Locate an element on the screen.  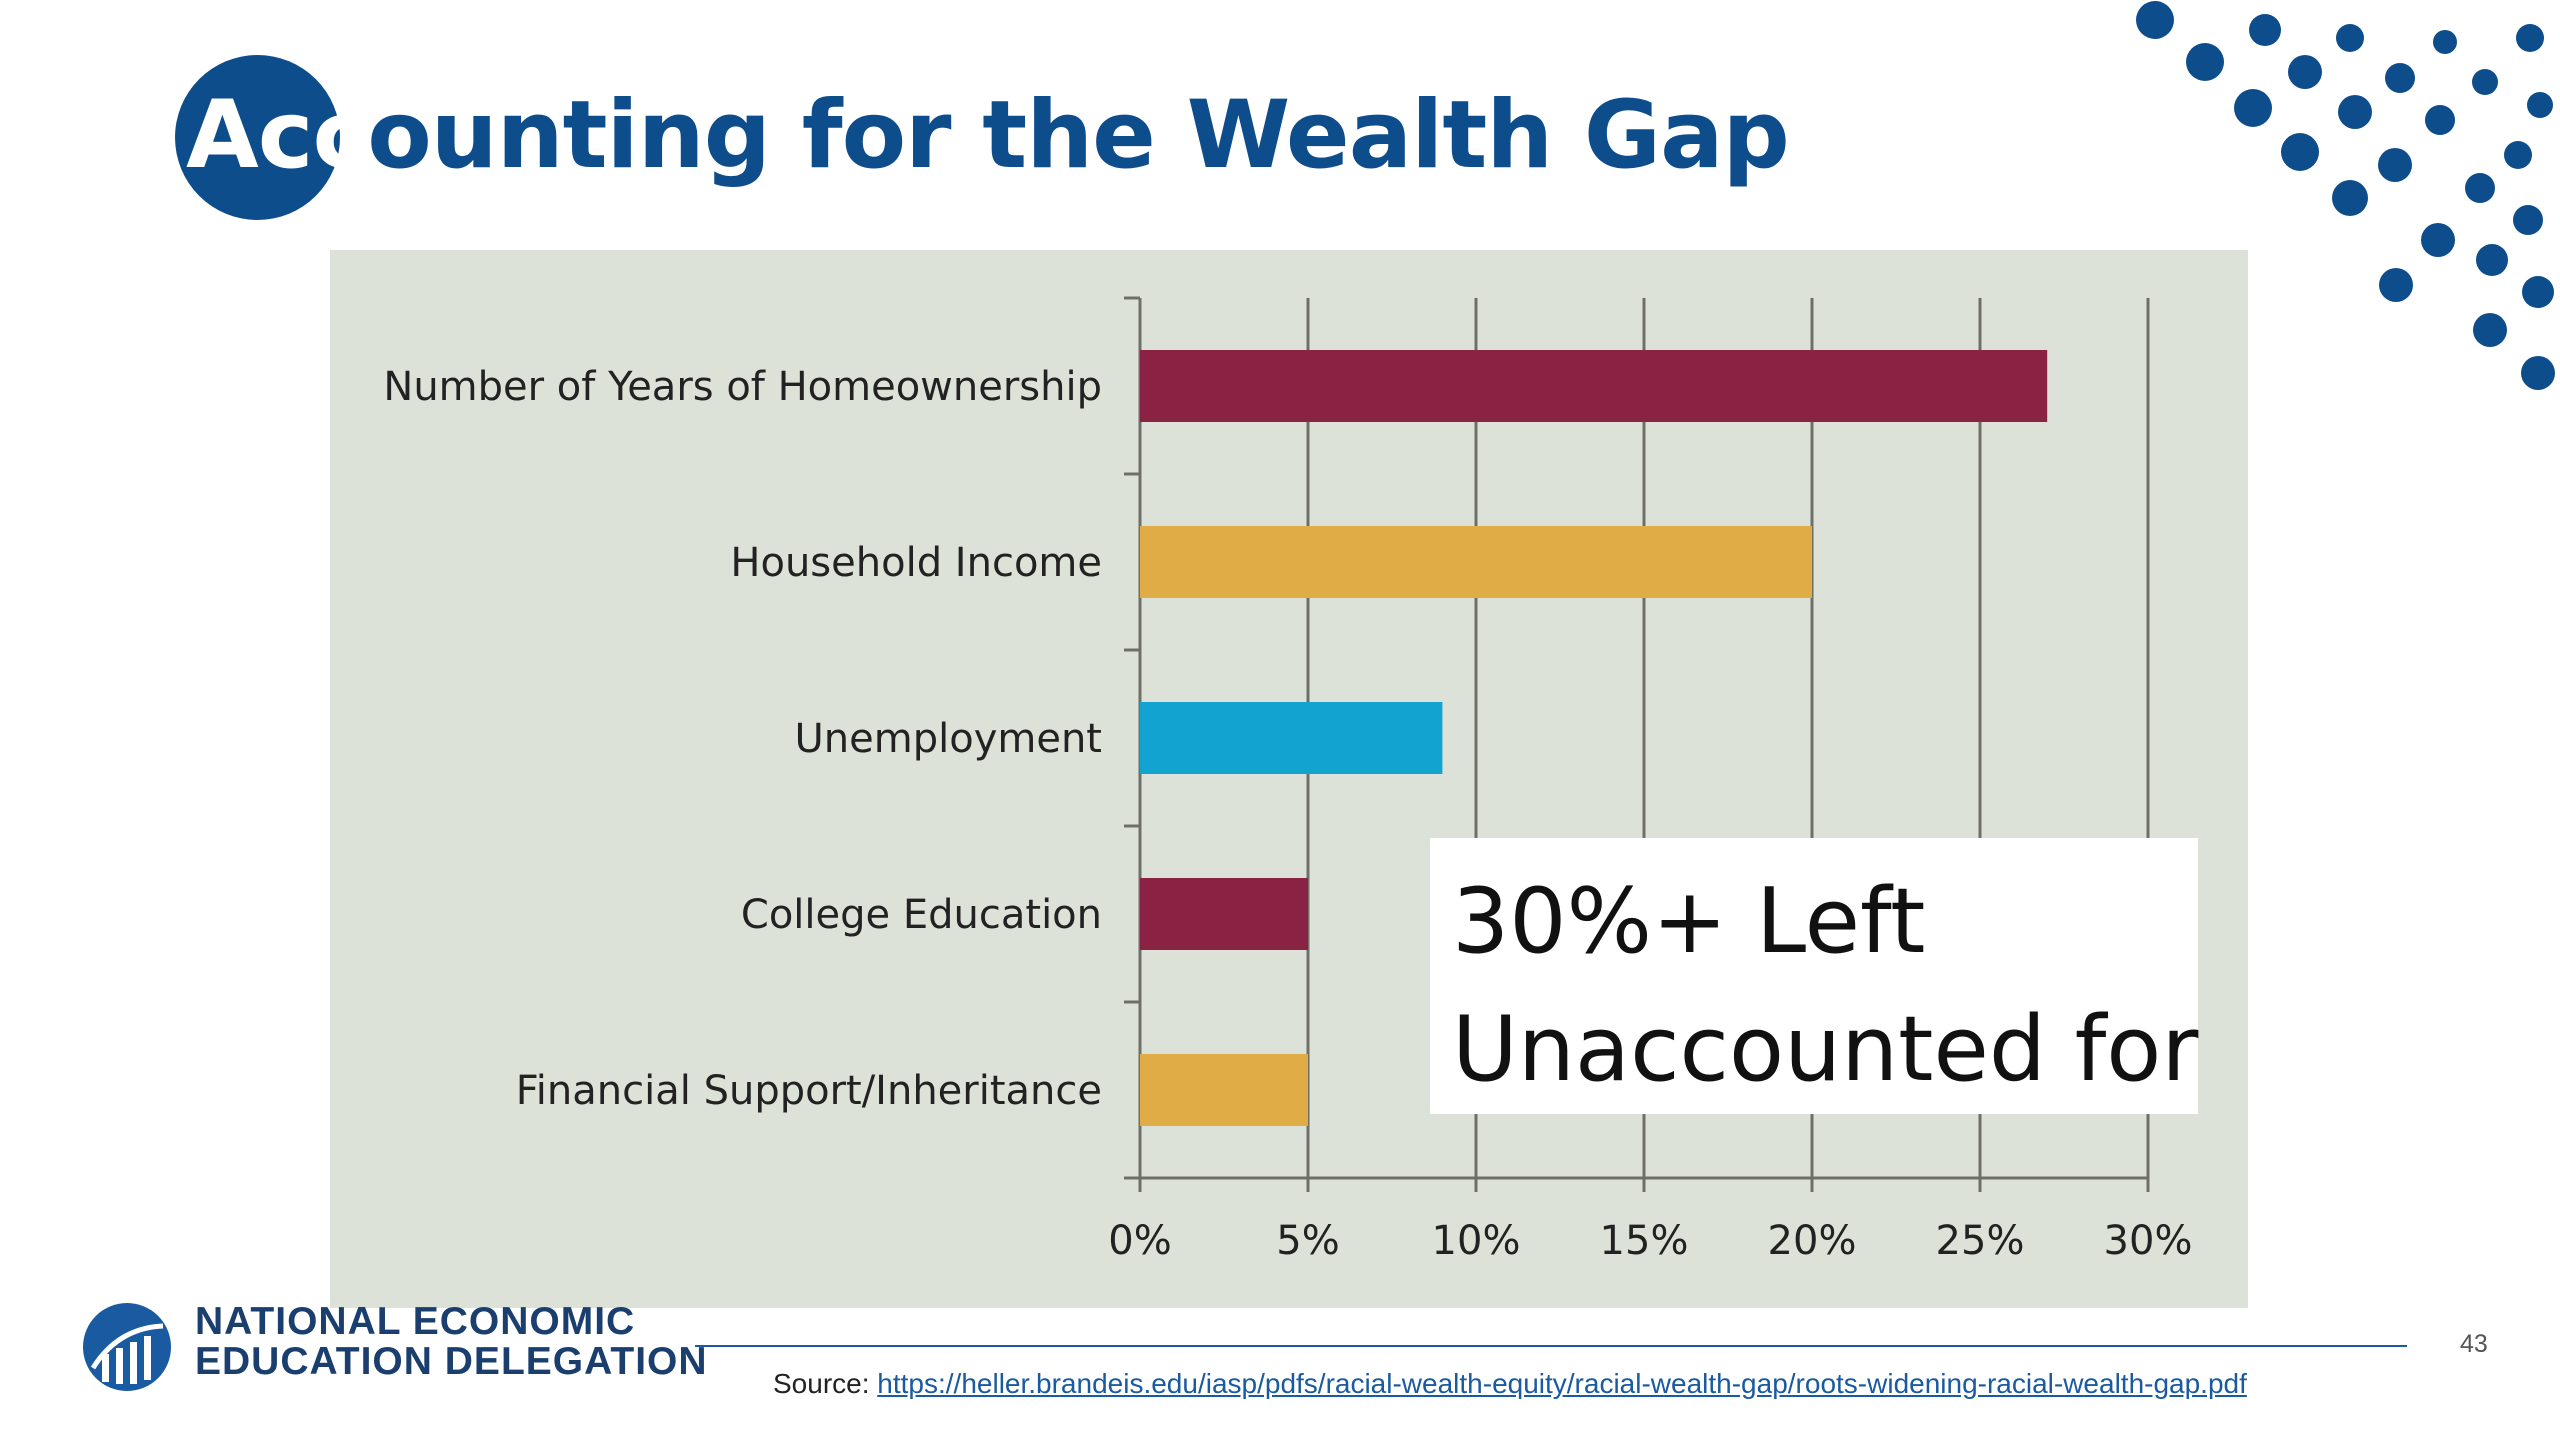
organization-name-line-2: EDUCATION DELEGATION is located at coordinates (451, 1361).